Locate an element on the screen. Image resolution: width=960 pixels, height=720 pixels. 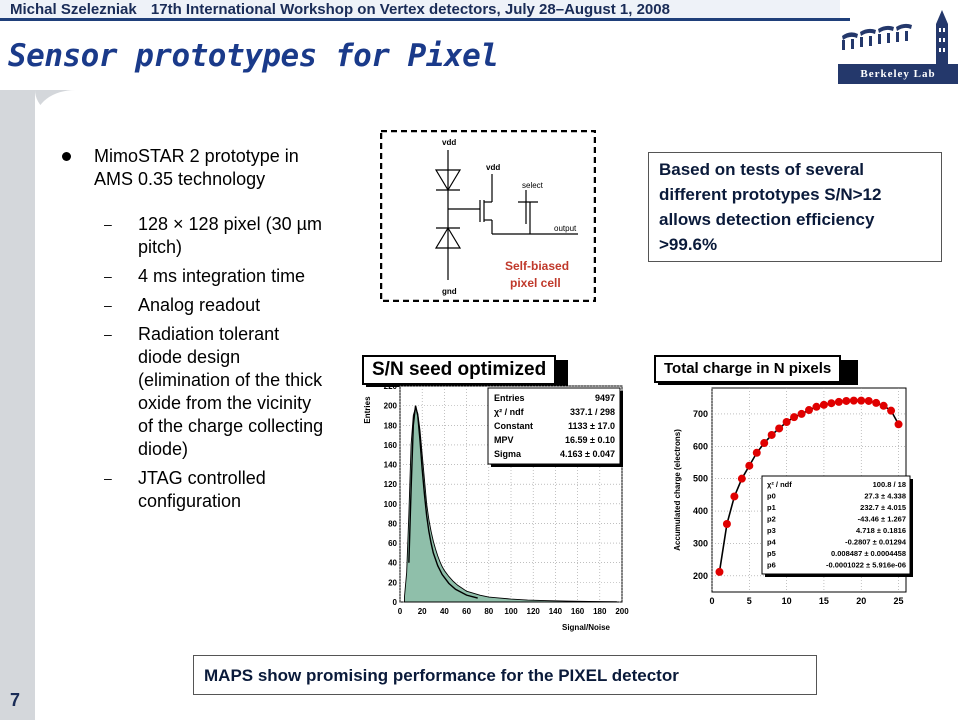
y-tick-label: 120 is located at coordinates (391, 484).